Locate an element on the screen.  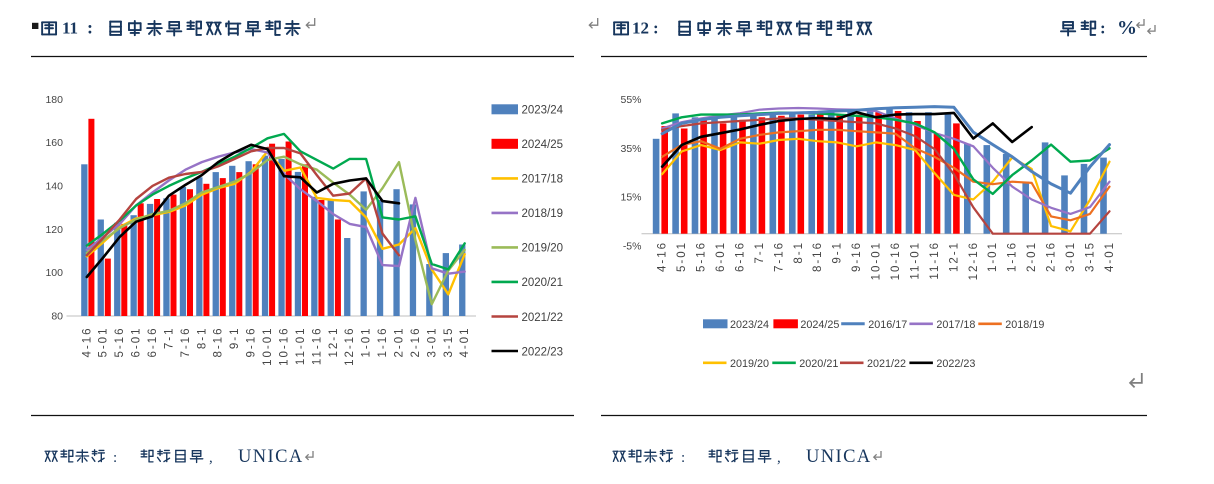
svg-text: 2016/17 is located at coordinates (887, 325).